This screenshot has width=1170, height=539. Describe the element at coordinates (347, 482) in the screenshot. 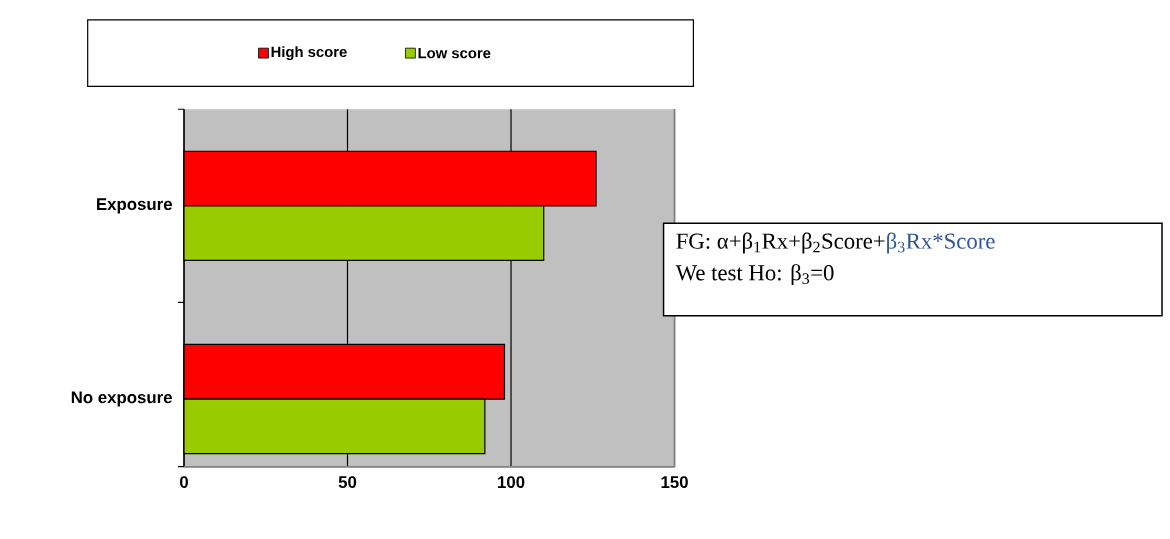

I see `x-tick-label: 50` at that location.